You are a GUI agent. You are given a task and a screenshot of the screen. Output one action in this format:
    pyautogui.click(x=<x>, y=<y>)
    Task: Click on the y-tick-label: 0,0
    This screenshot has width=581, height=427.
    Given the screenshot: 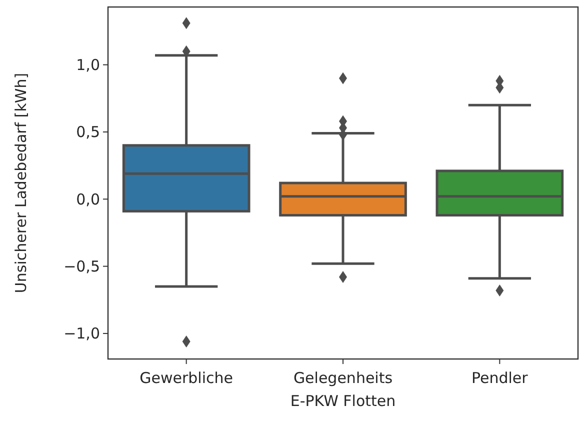 What is the action you would take?
    pyautogui.click(x=88, y=199)
    